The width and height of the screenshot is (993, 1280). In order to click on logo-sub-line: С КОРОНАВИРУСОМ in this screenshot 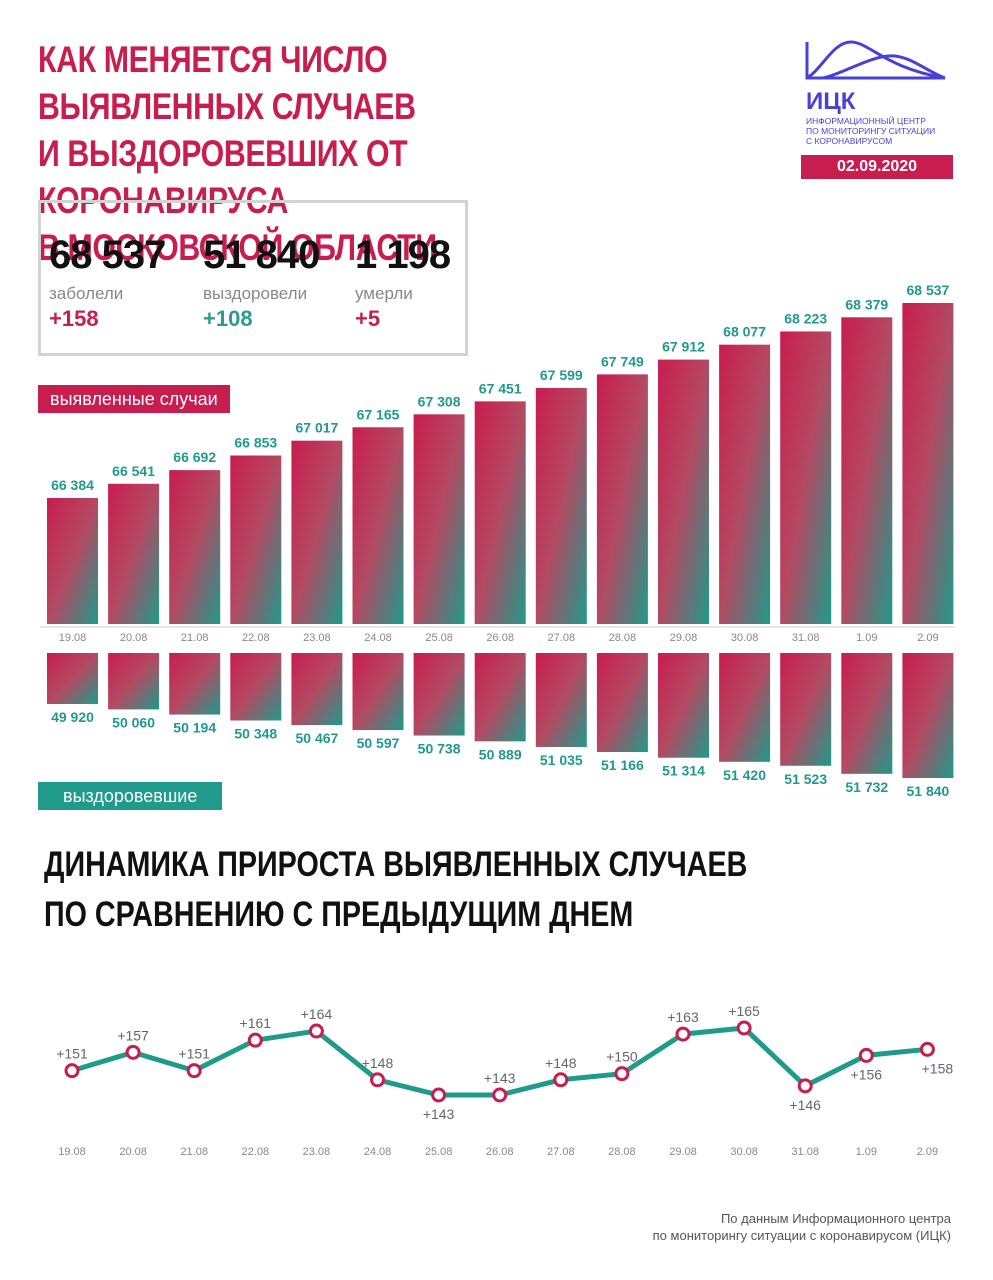, I will do `click(849, 141)`.